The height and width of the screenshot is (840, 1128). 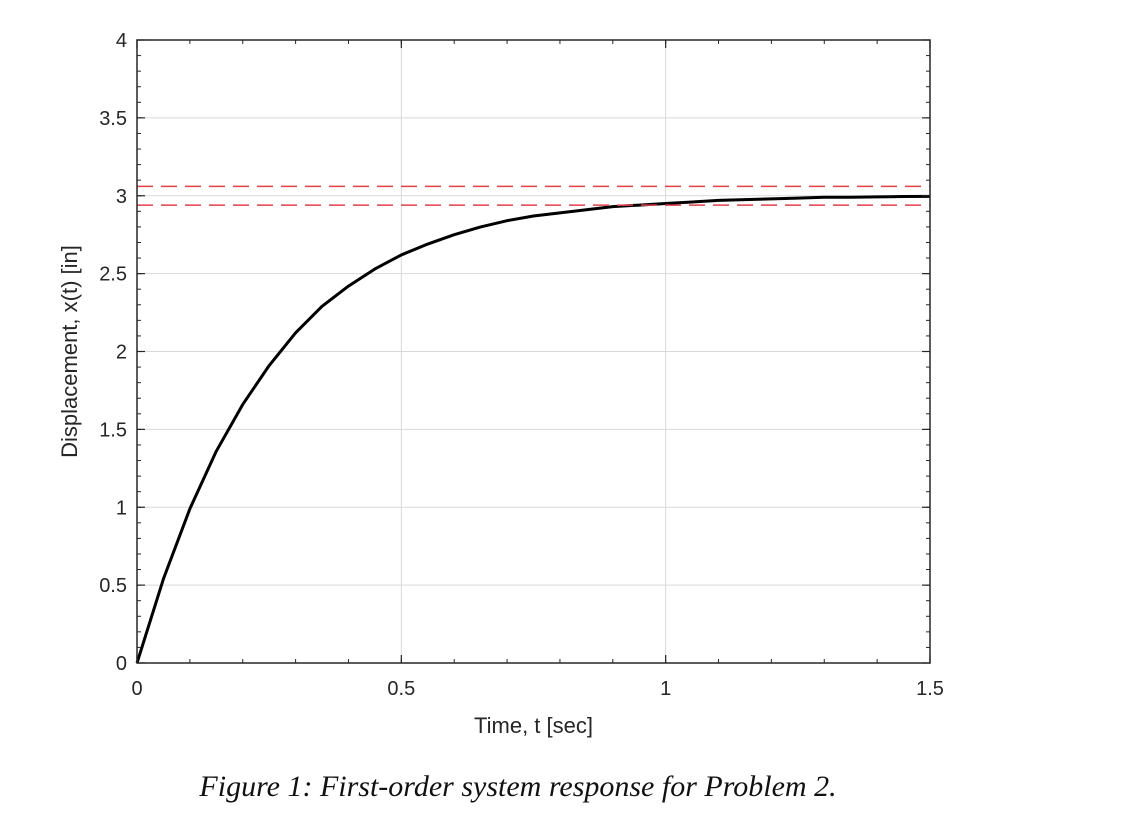 What do you see at coordinates (113, 430) in the screenshot?
I see `y-tick-label: 1.5` at bounding box center [113, 430].